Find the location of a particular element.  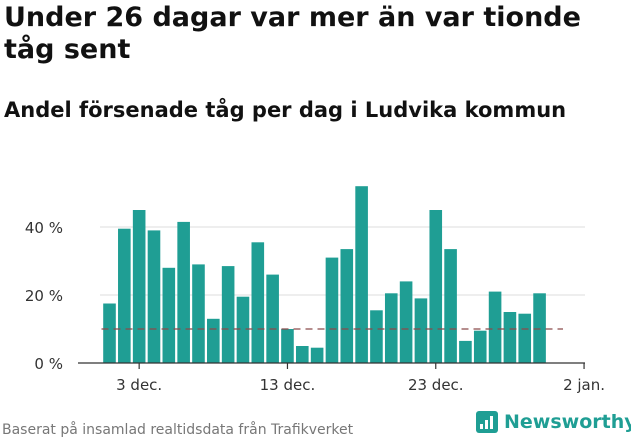

y-tick-labels: 0 % 20 % 40 % is located at coordinates (44, 296).